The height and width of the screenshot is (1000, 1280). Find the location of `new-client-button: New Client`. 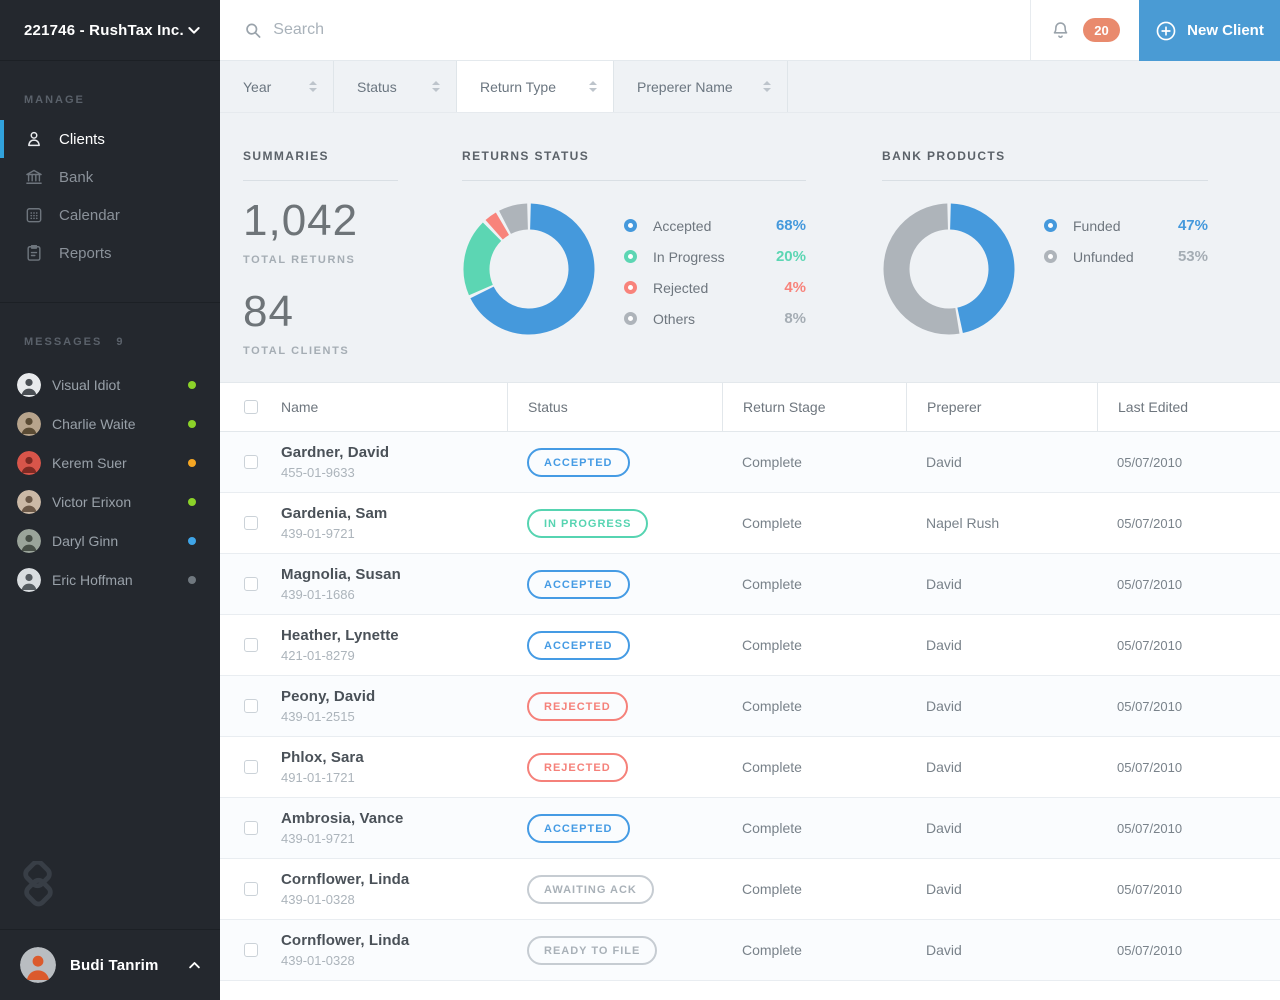

new-client-button: New Client is located at coordinates (1209, 30).